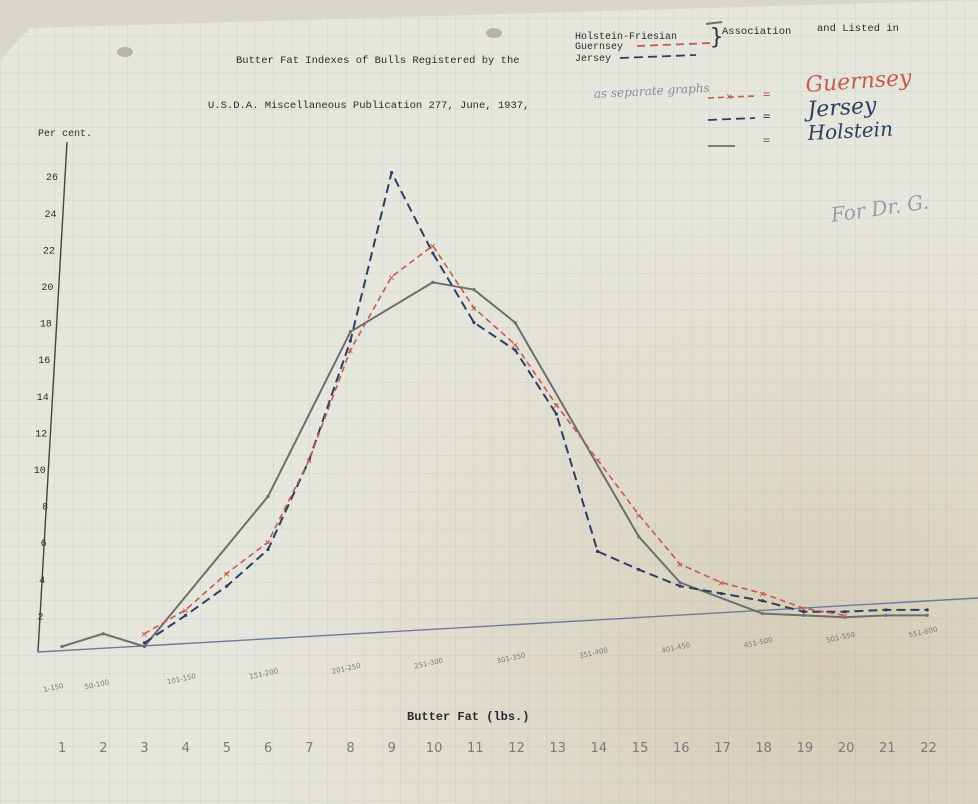  I want to click on x-index-label: 16, so click(681, 748).